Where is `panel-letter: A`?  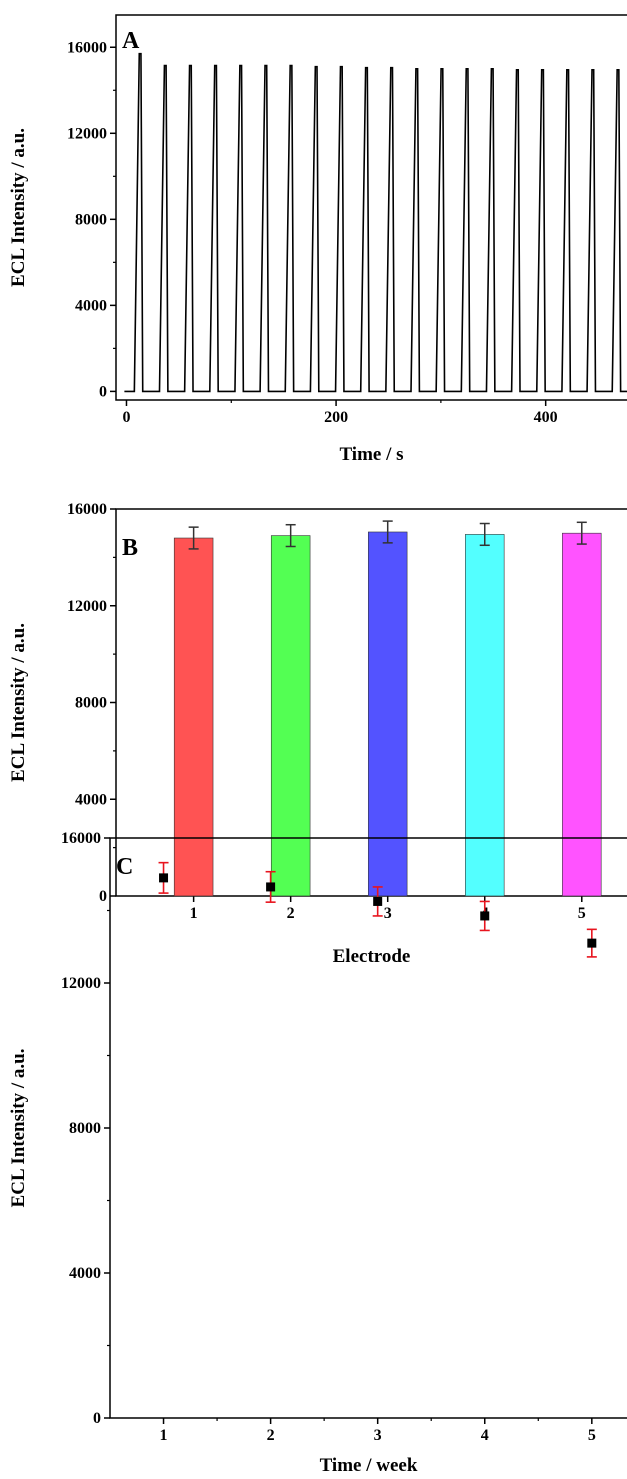
panel-letter: A is located at coordinates (131, 41).